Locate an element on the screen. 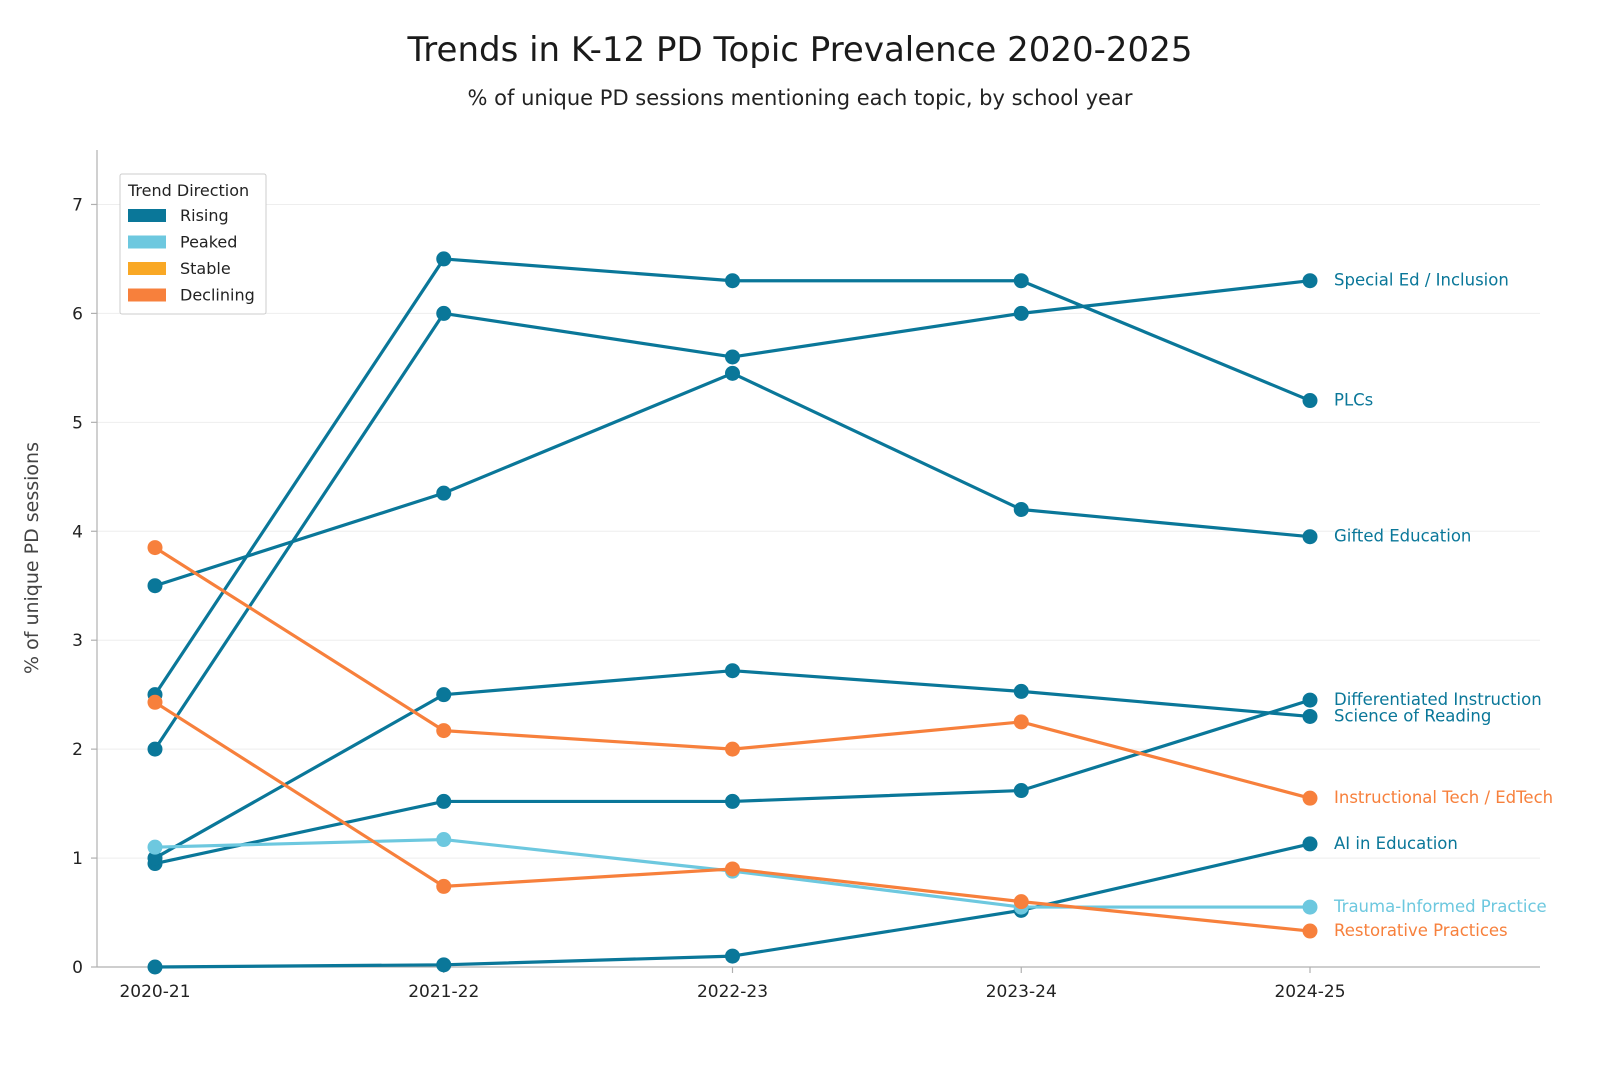  series-end-label: Gifted Education is located at coordinates (1402, 536).